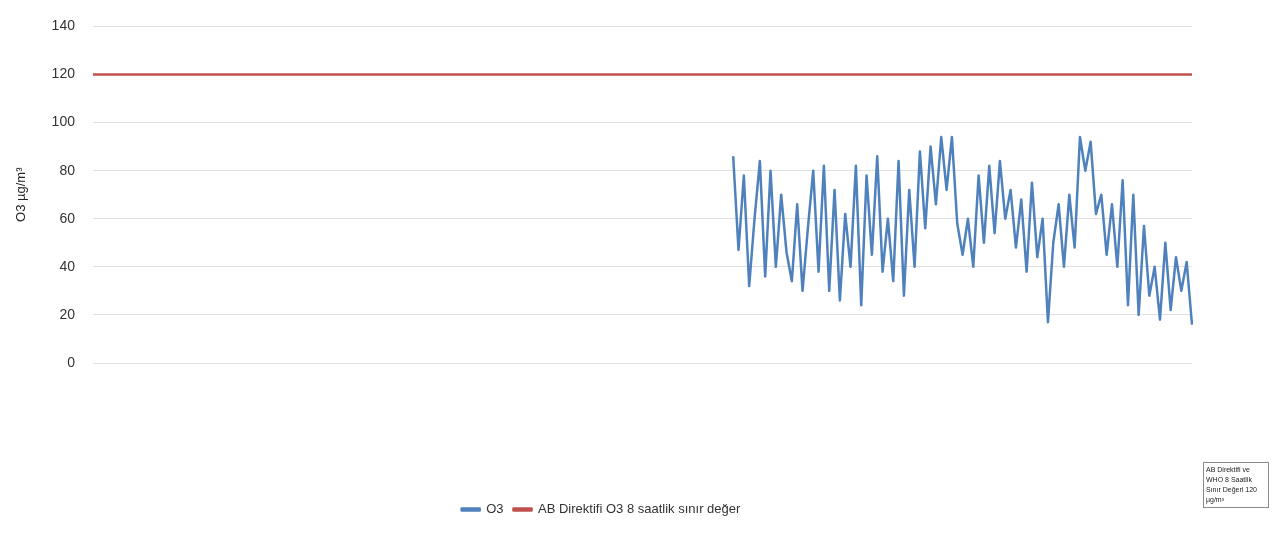  I want to click on y-tick-label: 20, so click(67, 313).